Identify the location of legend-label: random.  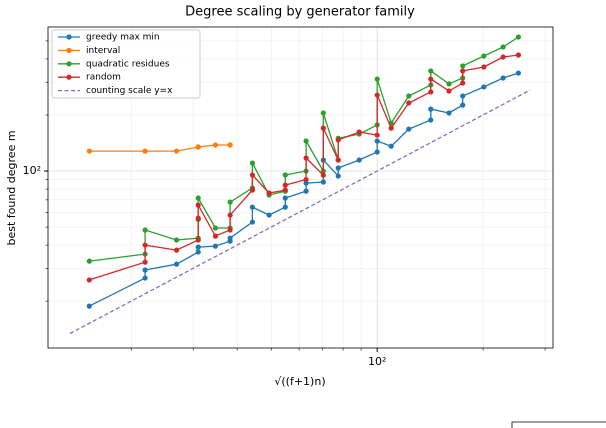
(103, 78).